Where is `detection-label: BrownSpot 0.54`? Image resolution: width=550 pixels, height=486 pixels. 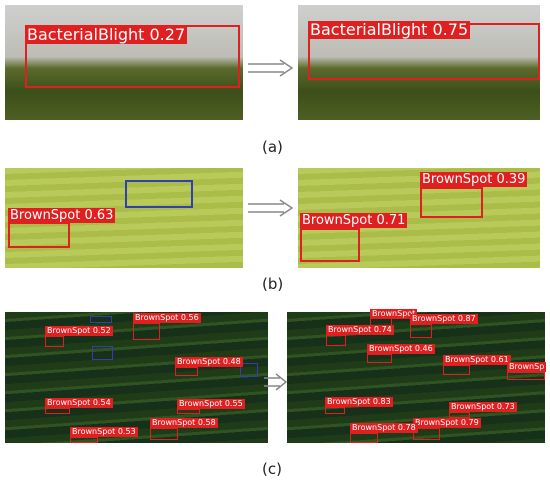
detection-label: BrownSpot 0.54 is located at coordinates (79, 403).